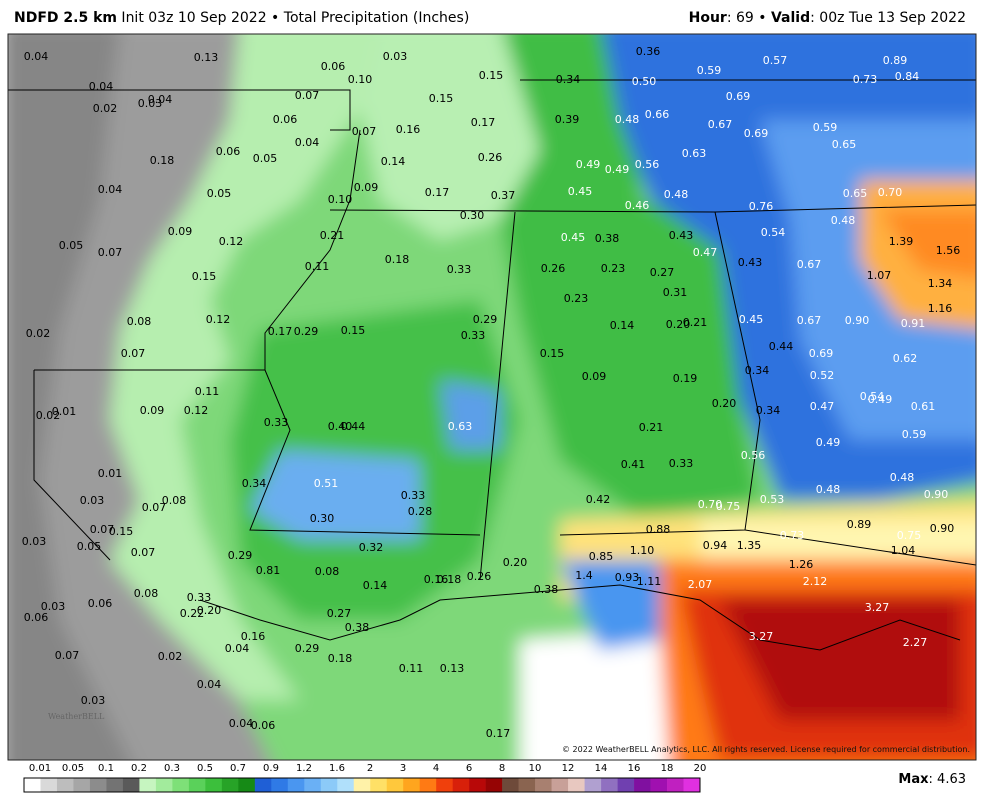 The height and width of the screenshot is (808, 984). What do you see at coordinates (633, 464) in the screenshot?
I see `precip-label: 0.41` at bounding box center [633, 464].